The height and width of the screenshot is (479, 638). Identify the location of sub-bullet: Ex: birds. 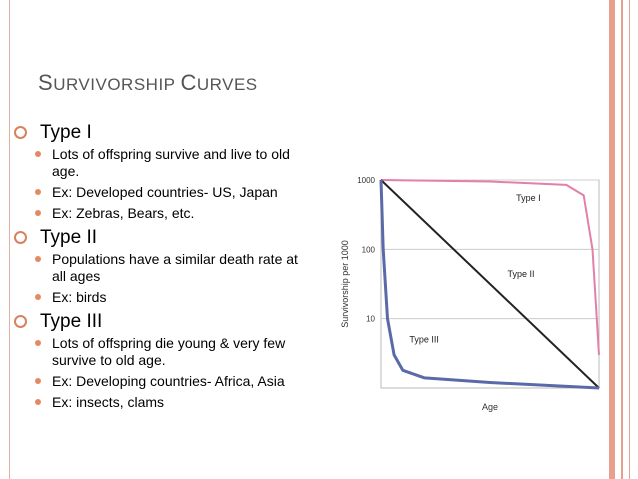
(164, 297).